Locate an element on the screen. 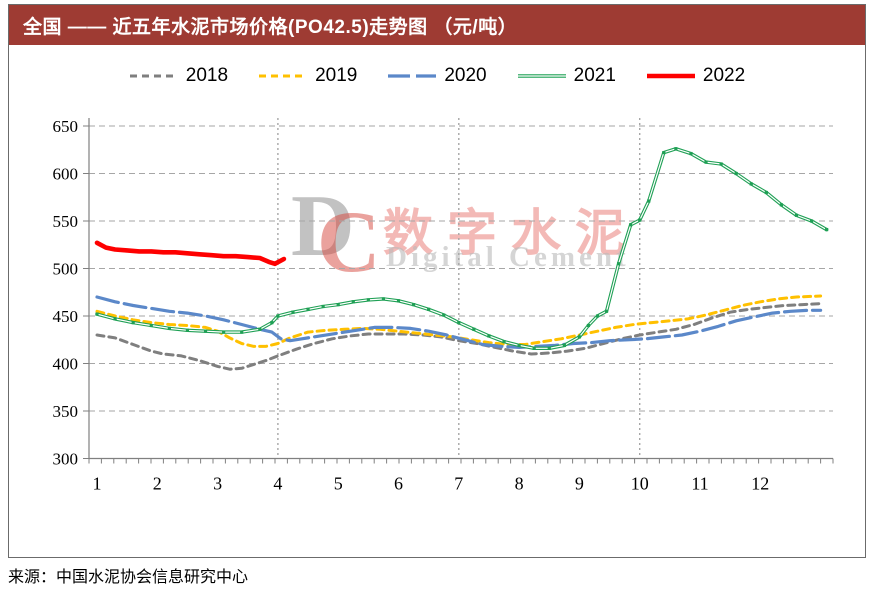  svg-text: 12 is located at coordinates (760, 484).